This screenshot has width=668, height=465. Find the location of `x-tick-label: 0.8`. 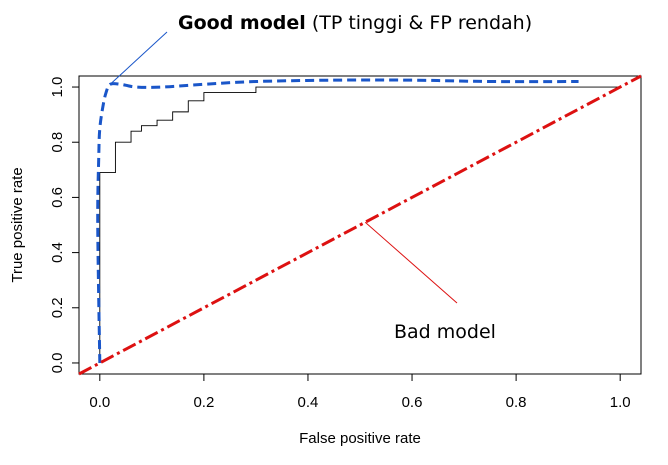

x-tick-label: 0.8 is located at coordinates (516, 402).